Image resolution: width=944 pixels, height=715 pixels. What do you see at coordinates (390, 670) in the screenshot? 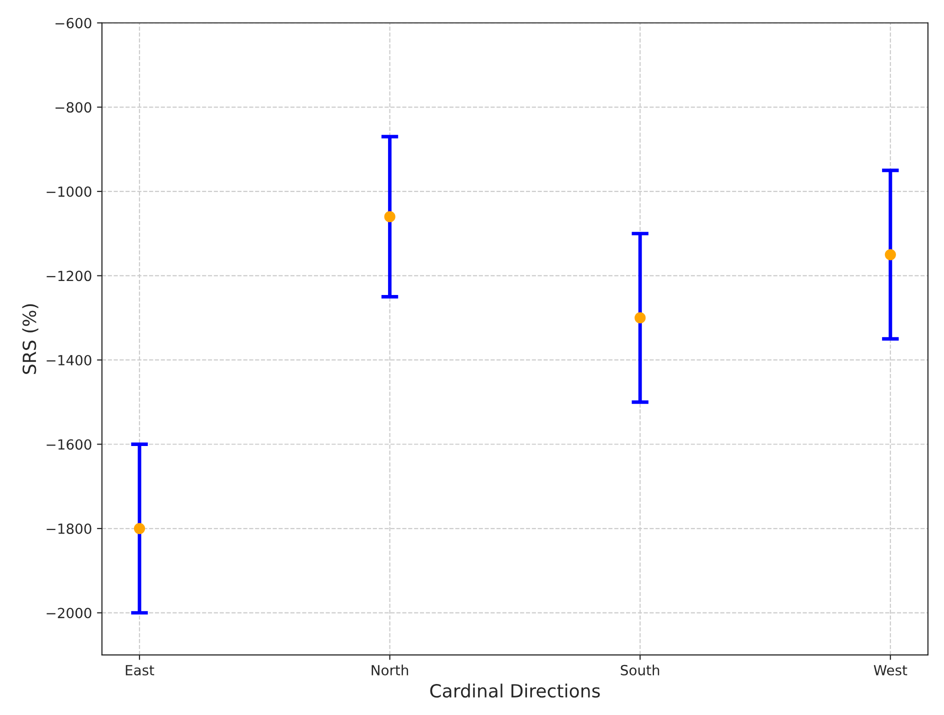
I see `x-tick-label: North` at bounding box center [390, 670].